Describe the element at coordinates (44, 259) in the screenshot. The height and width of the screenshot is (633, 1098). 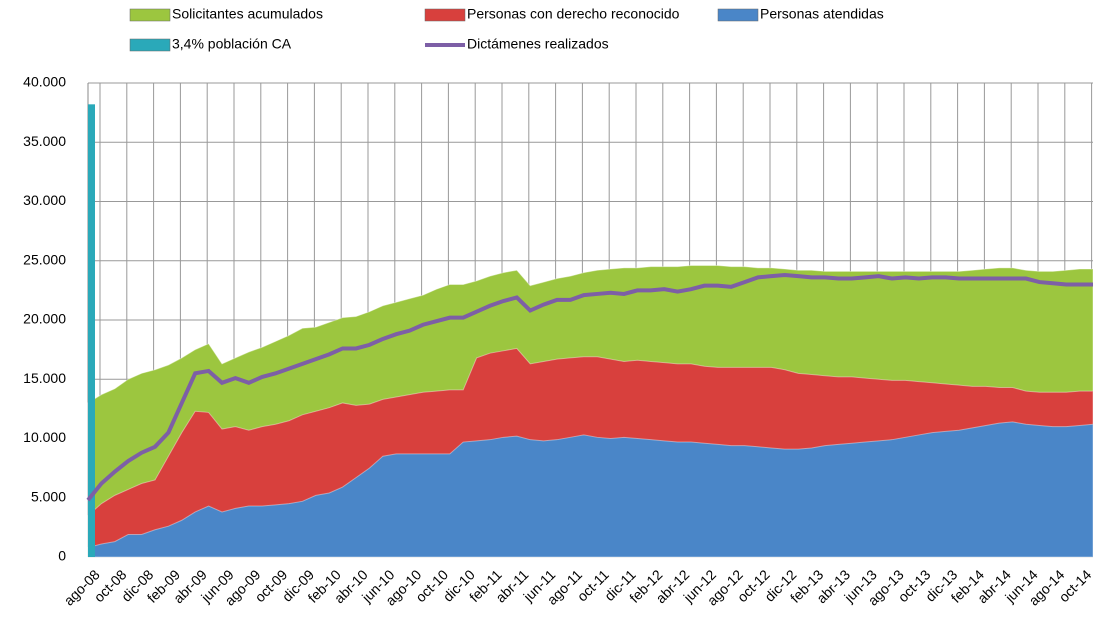
I see `y-tick-label: 25.000` at that location.